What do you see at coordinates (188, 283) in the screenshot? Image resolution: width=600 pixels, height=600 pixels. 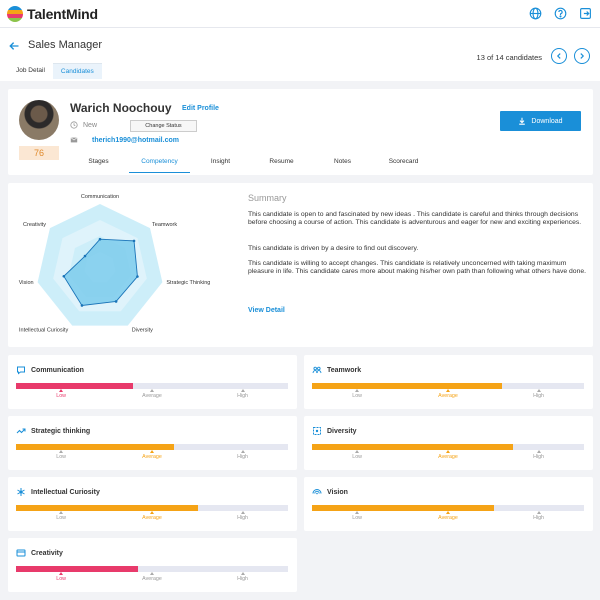 I see `radar-axis-label: Strategic Thinking` at bounding box center [188, 283].